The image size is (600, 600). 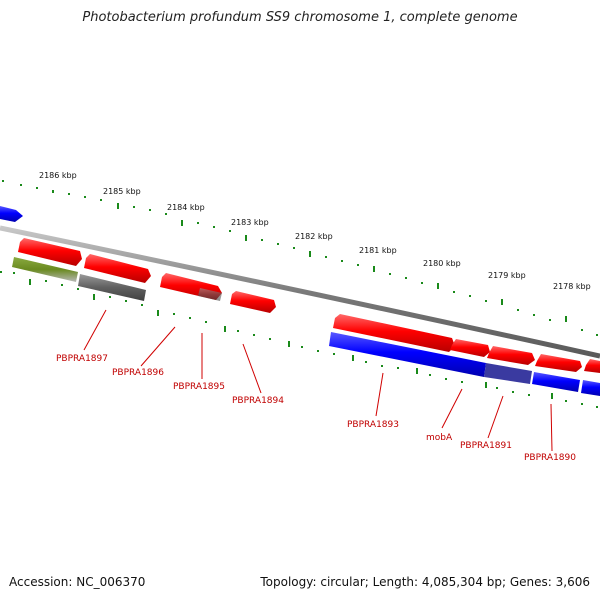 What do you see at coordinates (486, 446) in the screenshot?
I see `gene-label-PBPRA1891: PBPRA1891` at bounding box center [486, 446].